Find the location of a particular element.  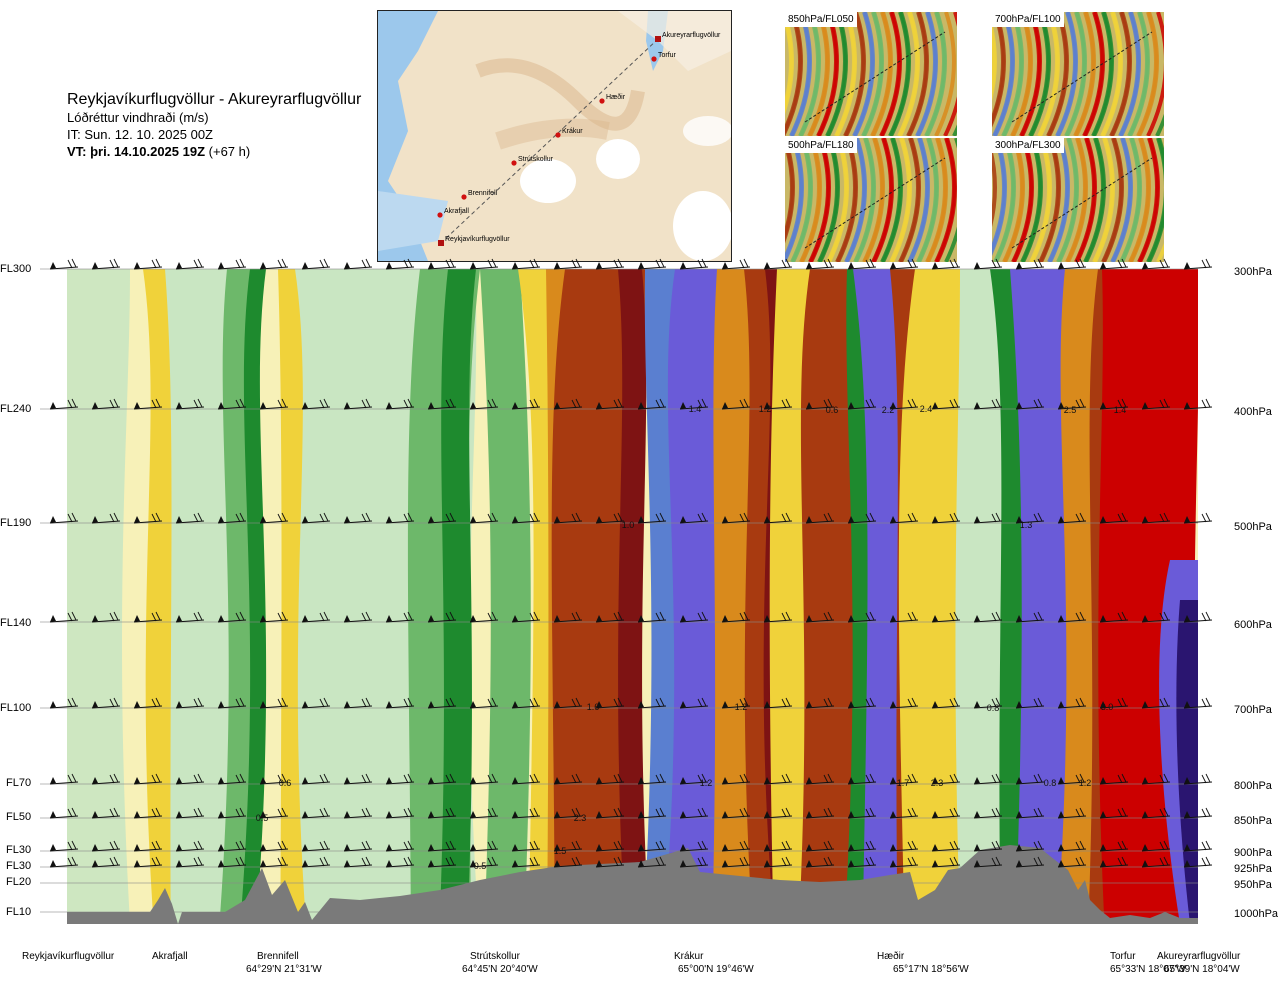

value-label: 2.4 is located at coordinates (926, 409).